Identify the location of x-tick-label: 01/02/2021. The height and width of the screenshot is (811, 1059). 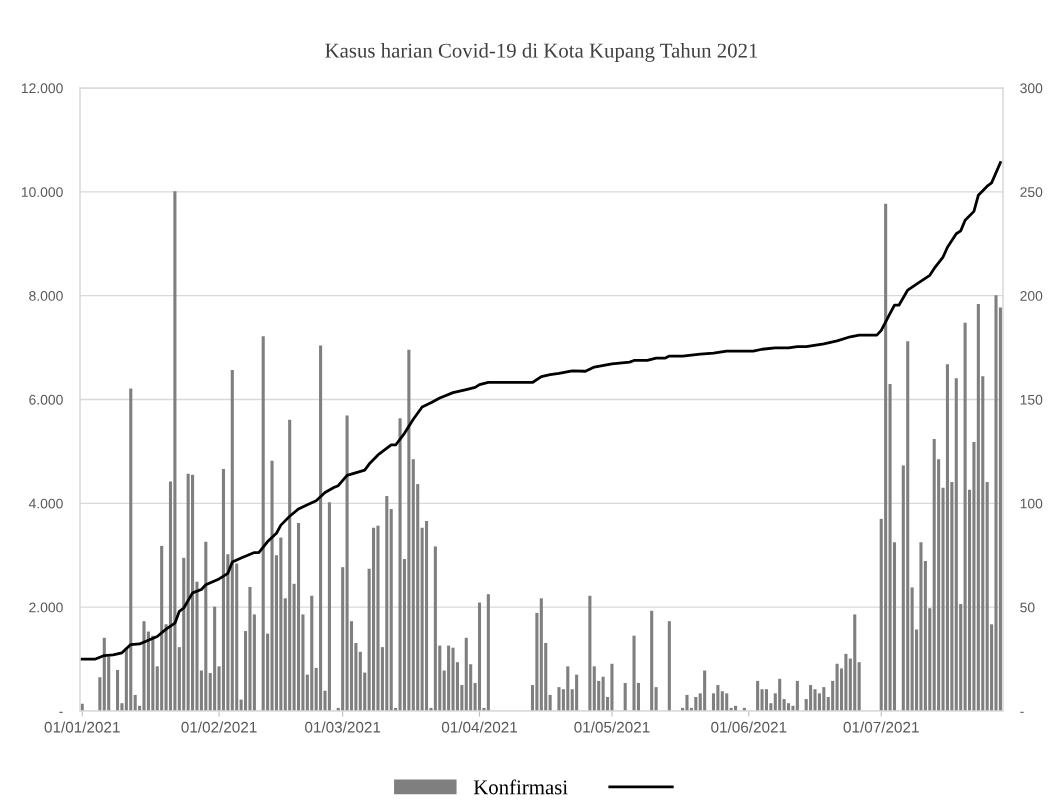
(219, 727).